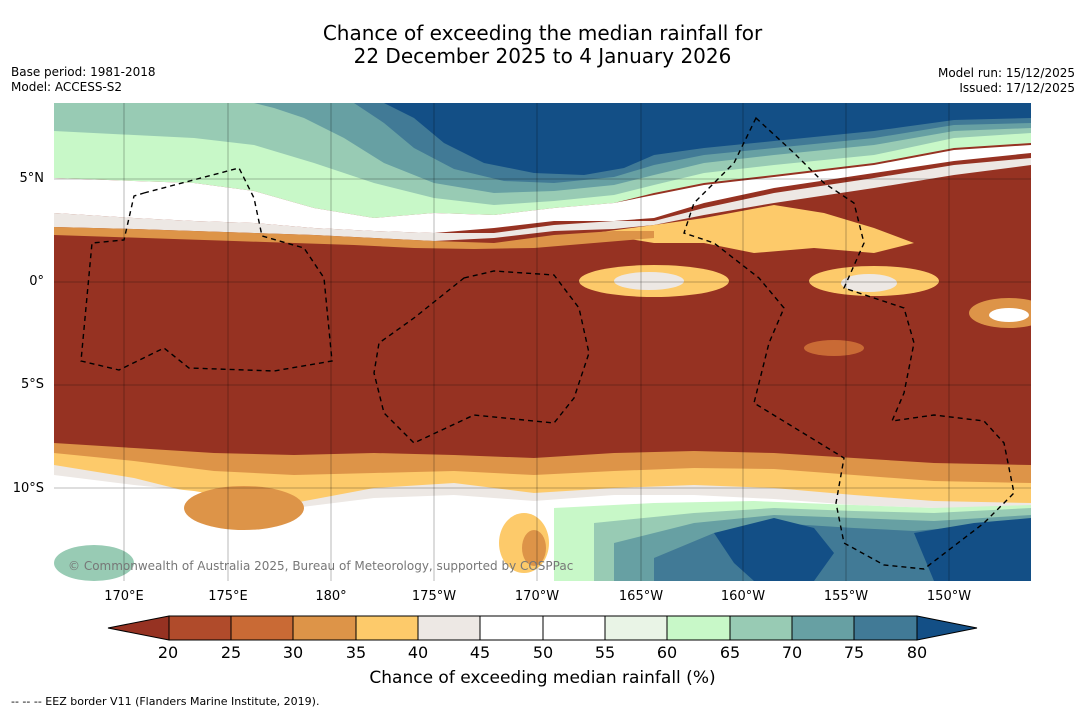  Describe the element at coordinates (418, 652) in the screenshot. I see `colorbar-tick-40: 40` at that location.